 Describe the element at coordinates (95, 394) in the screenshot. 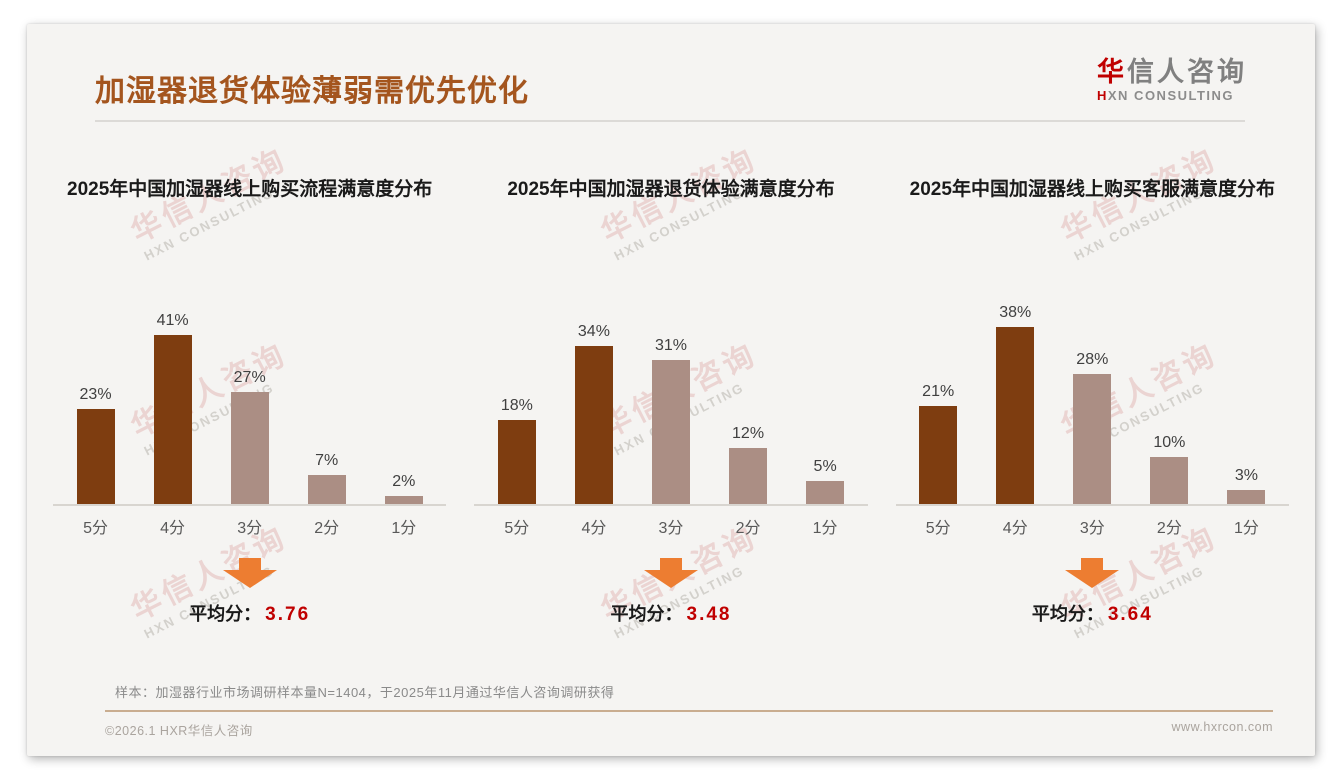

I see `bar-value-label: 23%` at that location.